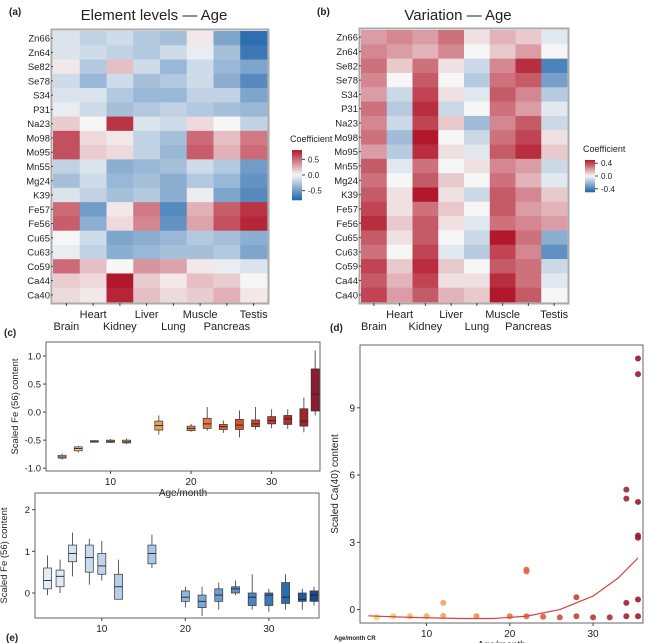 Image resolution: width=650 pixels, height=643 pixels. What do you see at coordinates (346, 181) in the screenshot?
I see `row-label: Mg24` at bounding box center [346, 181].